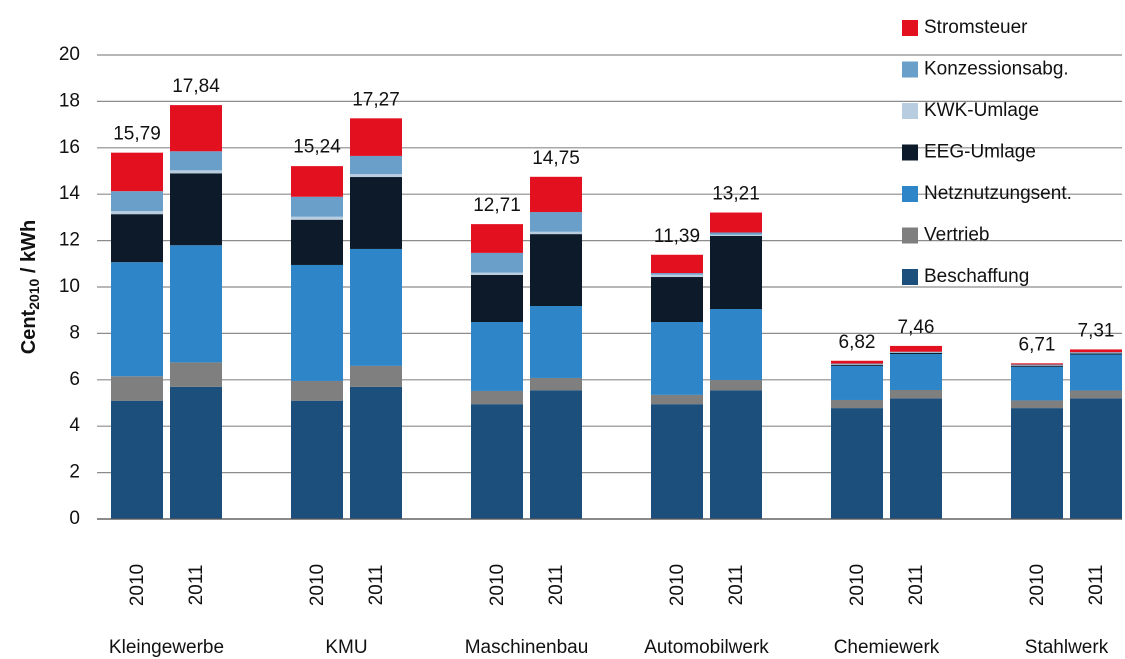  Describe the element at coordinates (346, 647) in the screenshot. I see `group-label: KMU` at that location.